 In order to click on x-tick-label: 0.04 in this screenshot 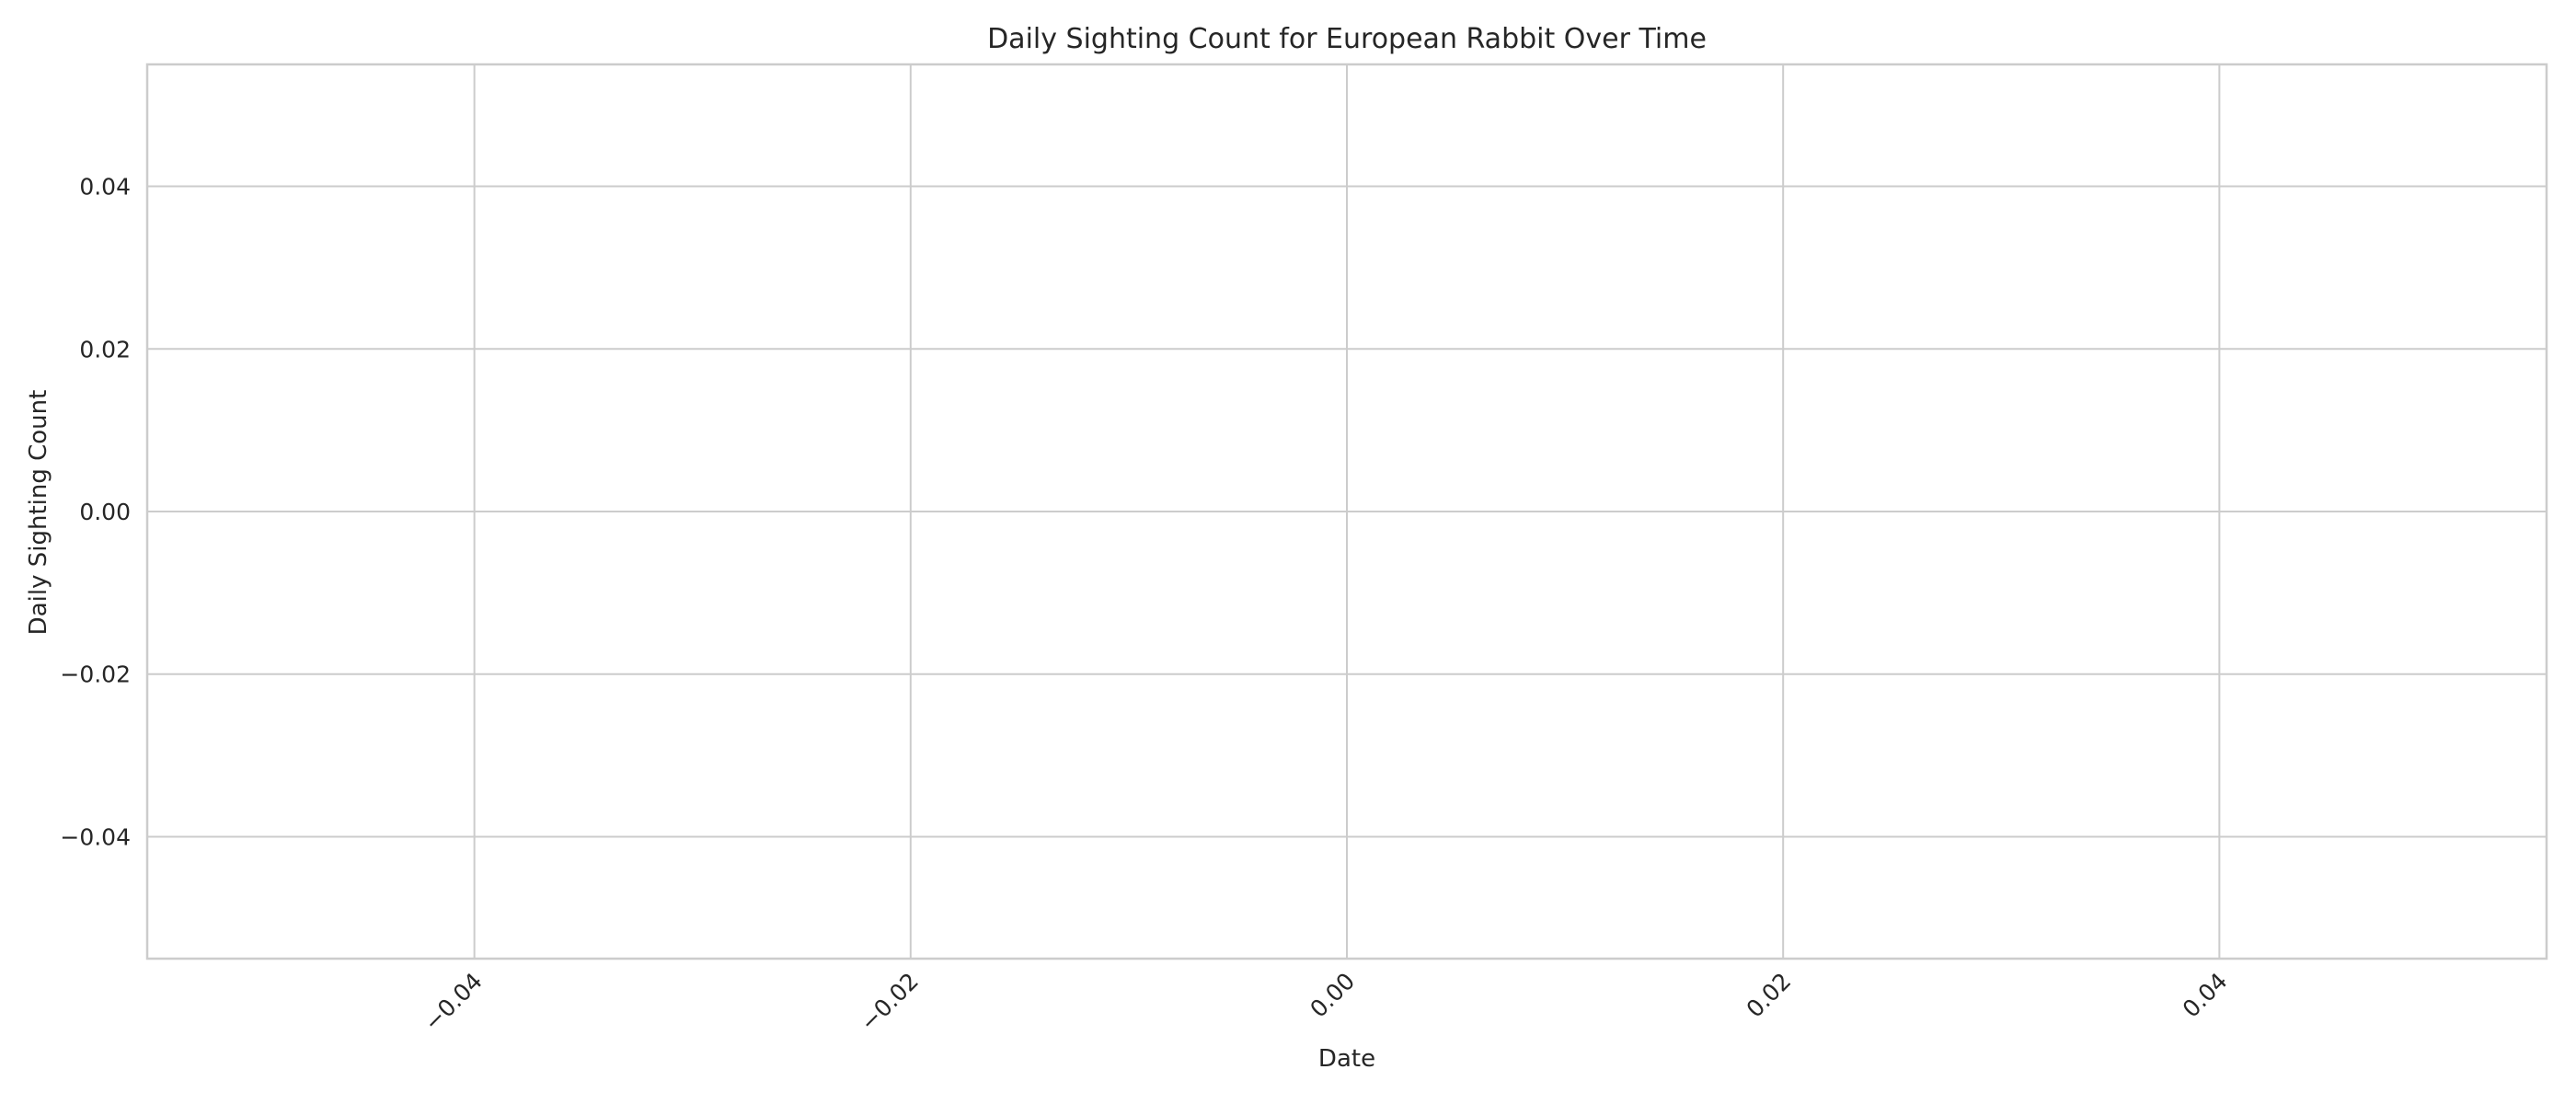, I will do `click(2205, 995)`.